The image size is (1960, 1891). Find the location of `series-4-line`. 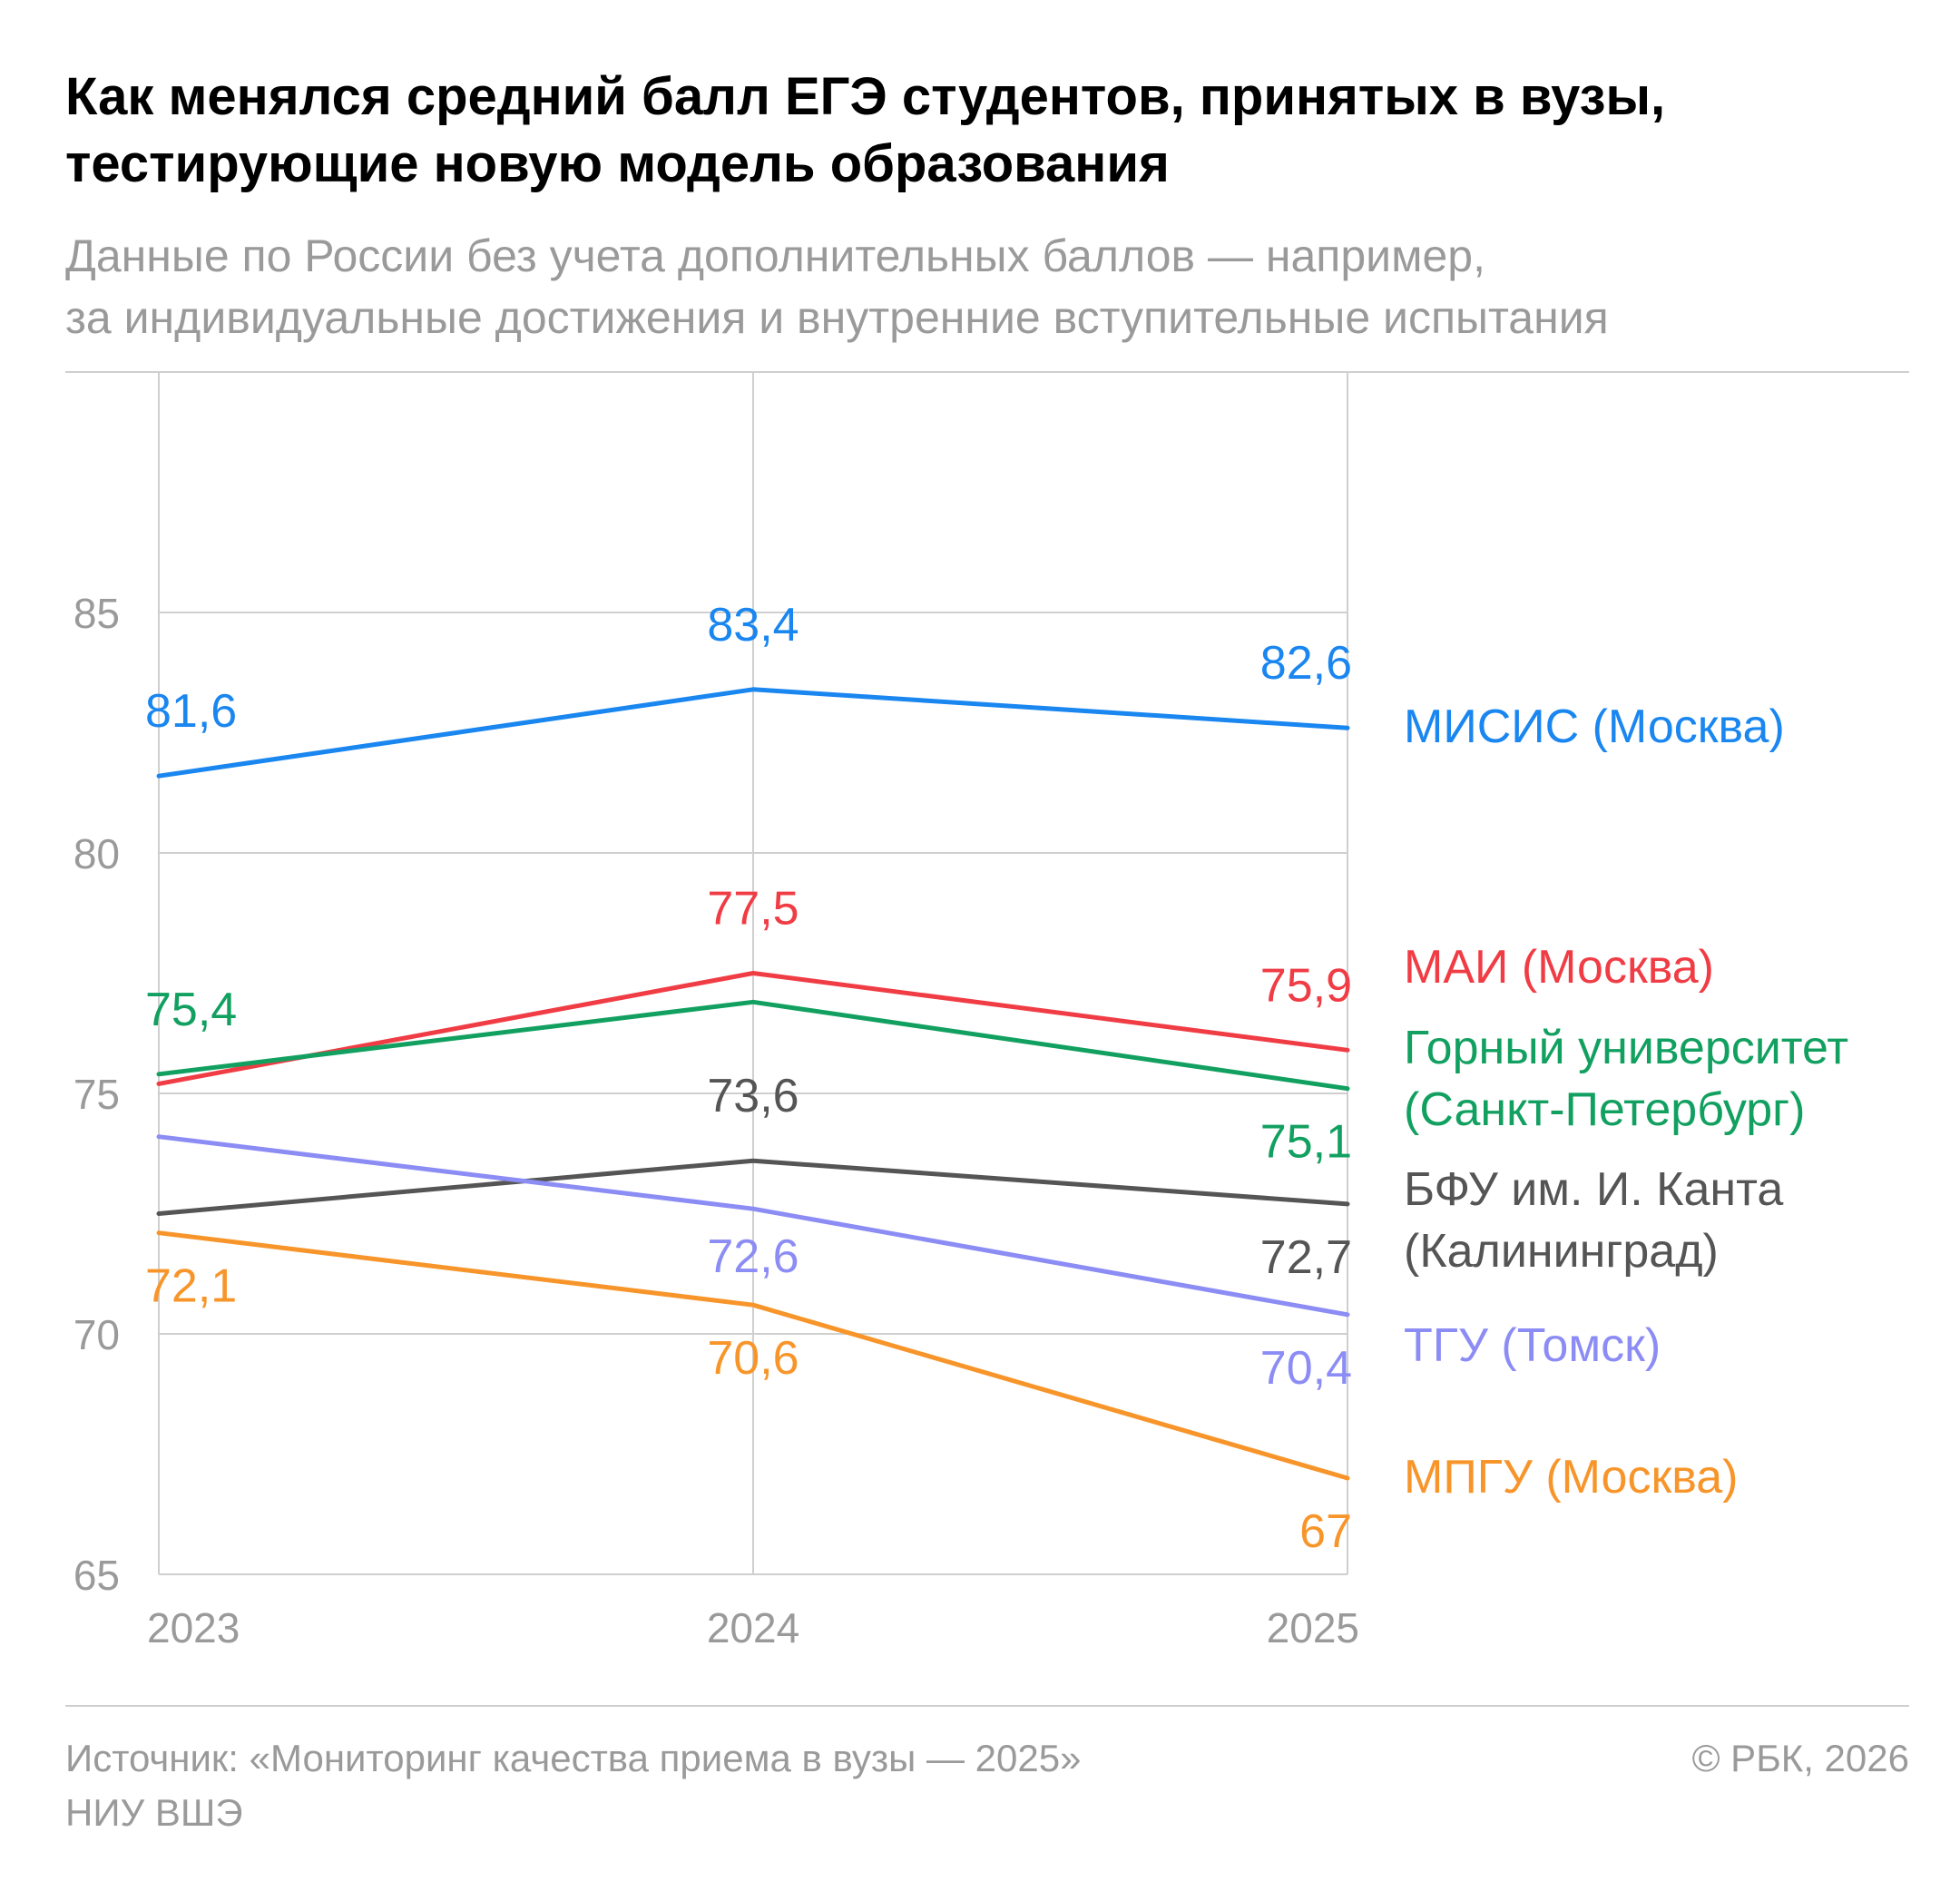

series-4-line is located at coordinates (753, 1187).